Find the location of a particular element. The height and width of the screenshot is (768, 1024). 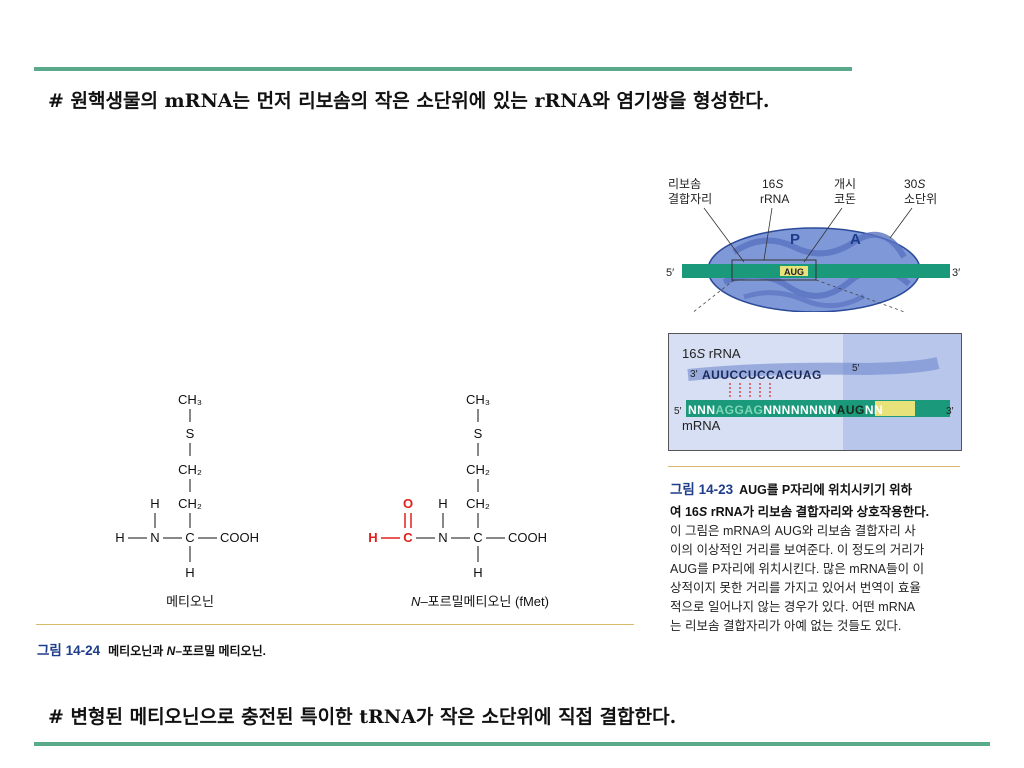

zoom-rrna-5: 5′ is located at coordinates (856, 368).